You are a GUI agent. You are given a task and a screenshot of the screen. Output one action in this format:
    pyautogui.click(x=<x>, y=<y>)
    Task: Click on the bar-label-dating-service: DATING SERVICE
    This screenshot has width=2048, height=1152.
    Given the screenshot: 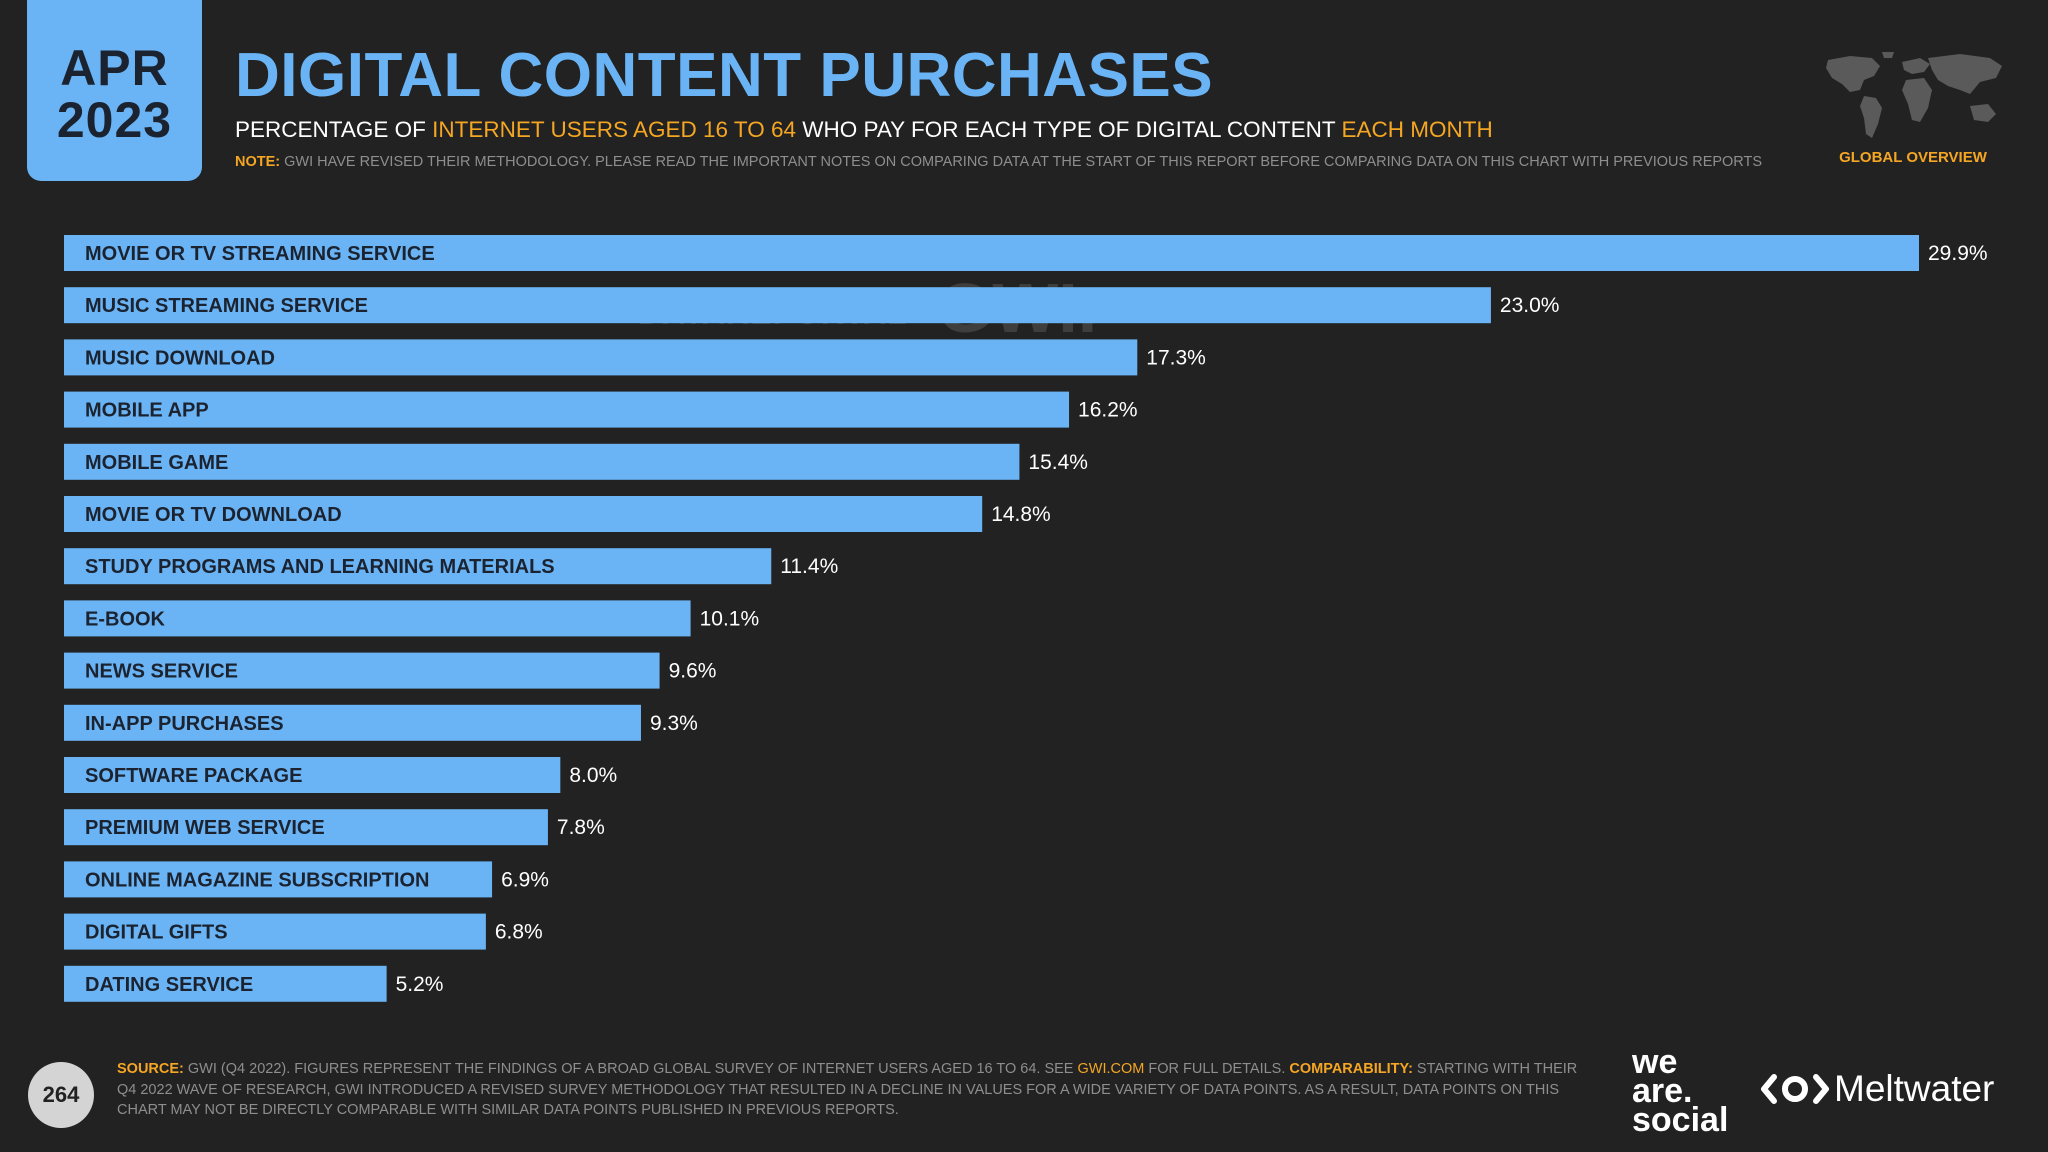 What is the action you would take?
    pyautogui.click(x=169, y=985)
    